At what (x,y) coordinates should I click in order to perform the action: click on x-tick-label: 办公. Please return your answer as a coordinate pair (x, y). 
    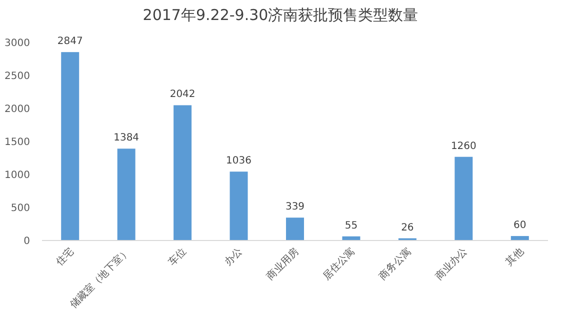
    Looking at the image, I should click on (233, 257).